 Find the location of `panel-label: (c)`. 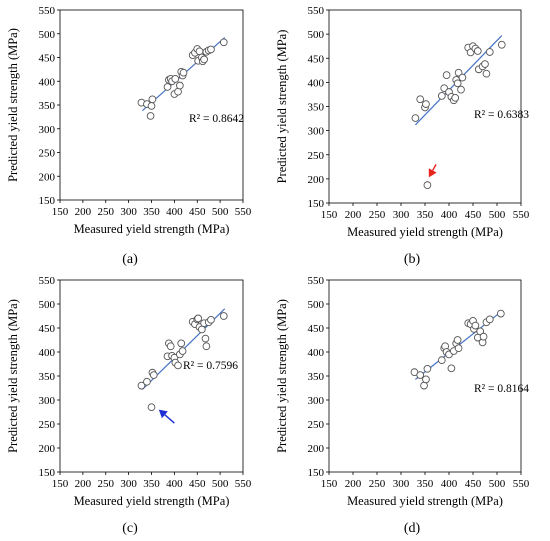

panel-label: (c) is located at coordinates (130, 528).